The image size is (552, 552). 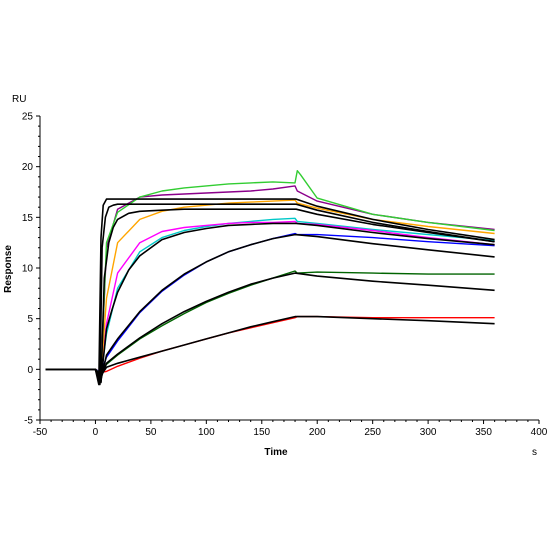 I want to click on y-unit-label: RU, so click(x=19, y=99).